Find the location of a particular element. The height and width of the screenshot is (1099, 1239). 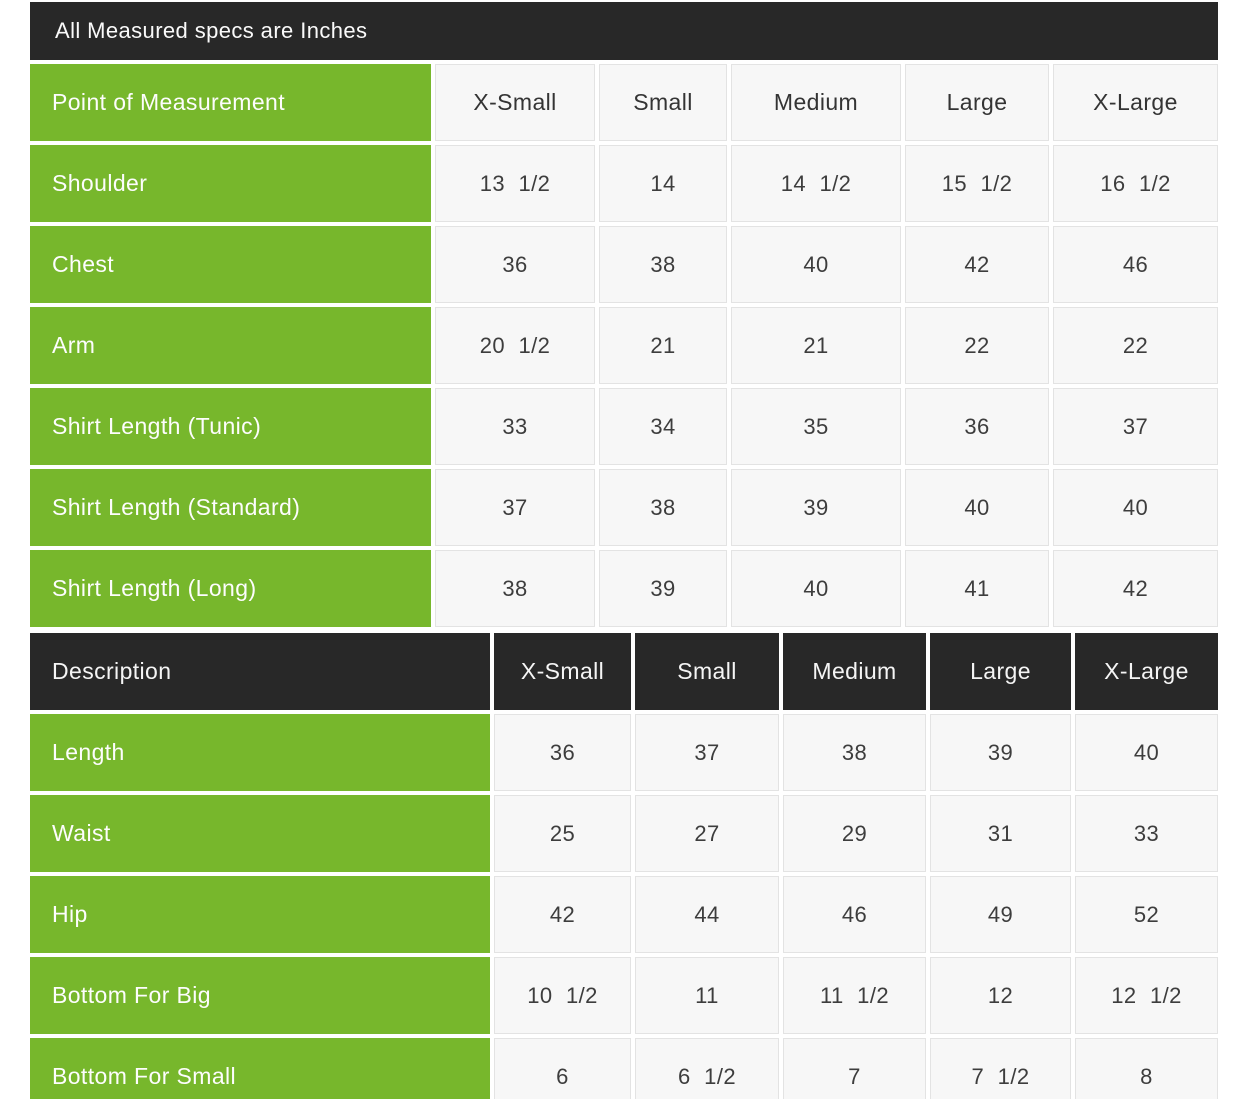

description-table-header: Description is located at coordinates (260, 671).